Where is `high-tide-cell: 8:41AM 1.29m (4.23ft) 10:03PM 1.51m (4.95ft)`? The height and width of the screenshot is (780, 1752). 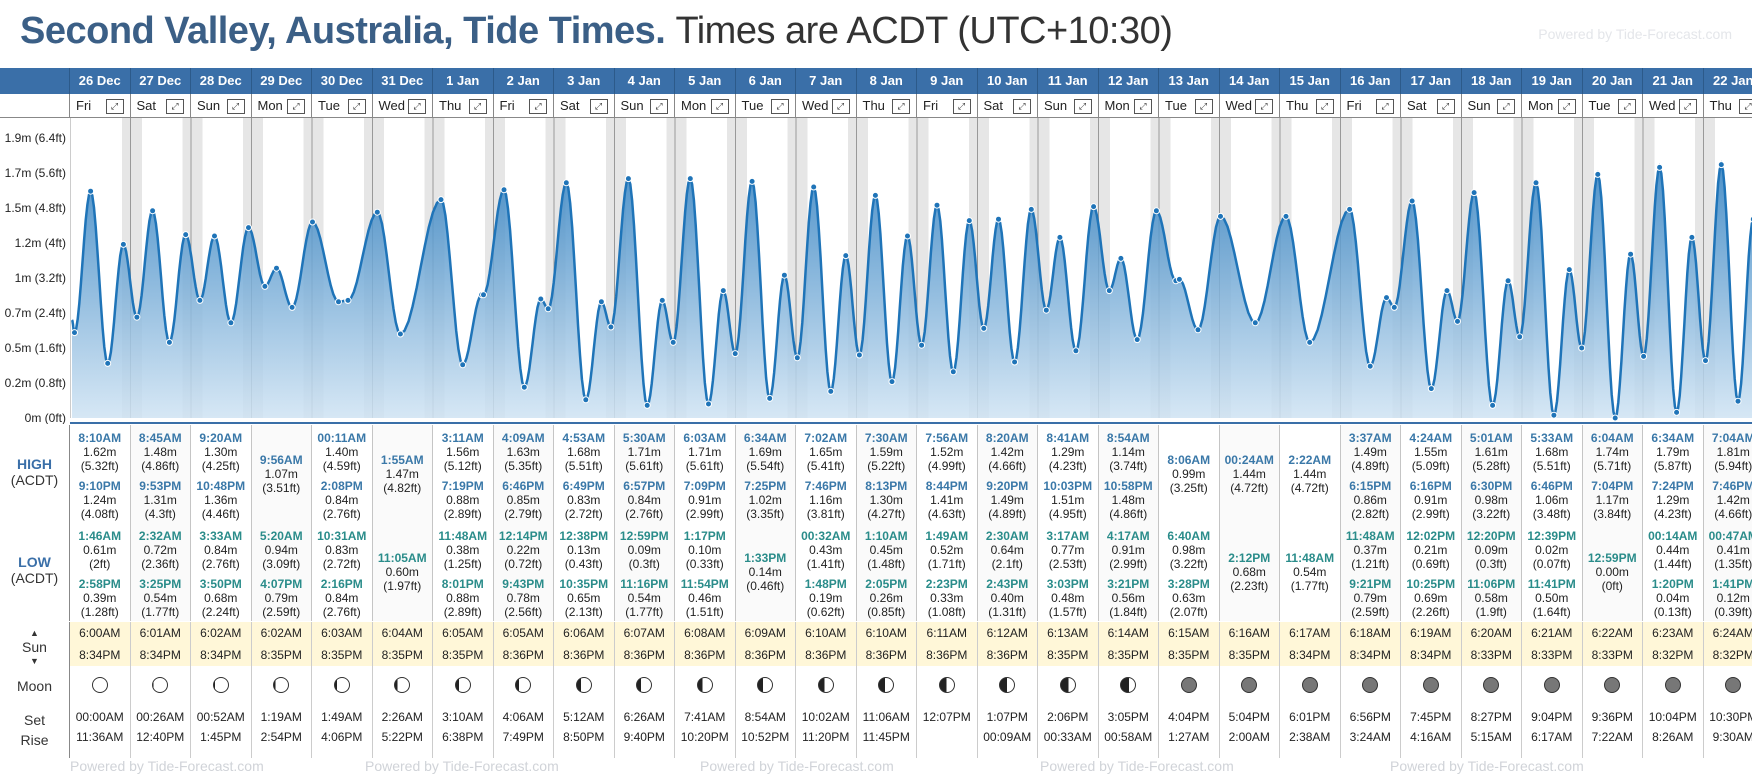 high-tide-cell: 8:41AM 1.29m (4.23ft) 10:03PM 1.51m (4.95ft) is located at coordinates (1068, 474).